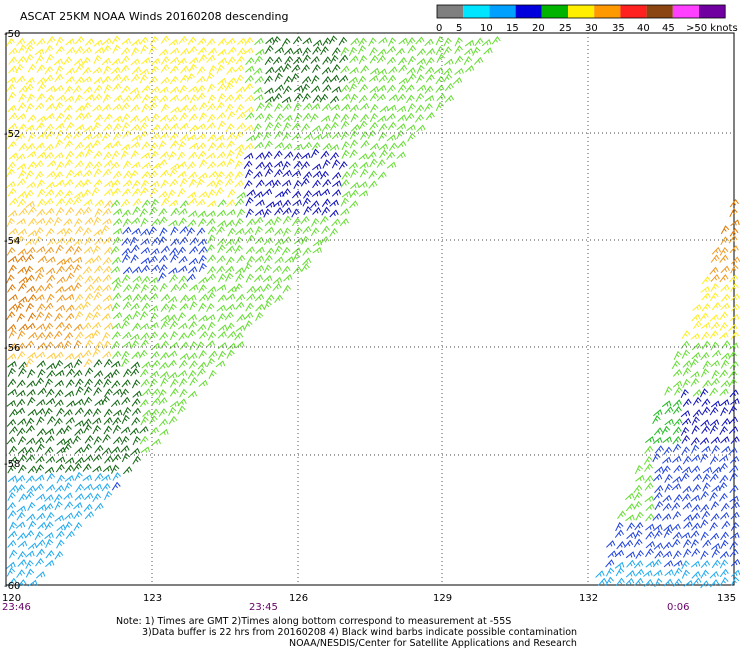 Image resolution: width=740 pixels, height=650 pixels. What do you see at coordinates (588, 598) in the screenshot?
I see `lon-label: 132` at bounding box center [588, 598].